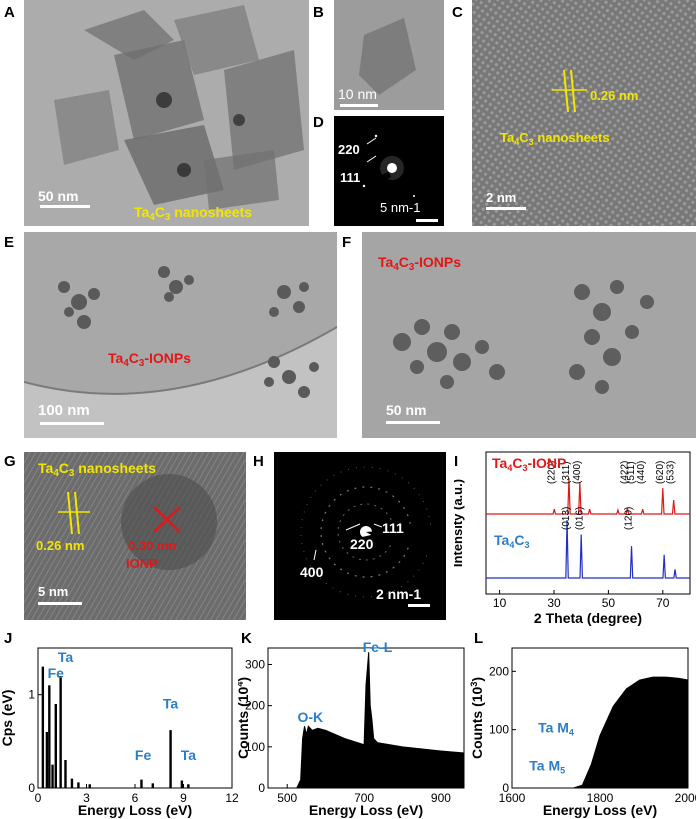 The width and height of the screenshot is (696, 819). I want to click on panel-k-ytick-label: 100, so click(255, 747).